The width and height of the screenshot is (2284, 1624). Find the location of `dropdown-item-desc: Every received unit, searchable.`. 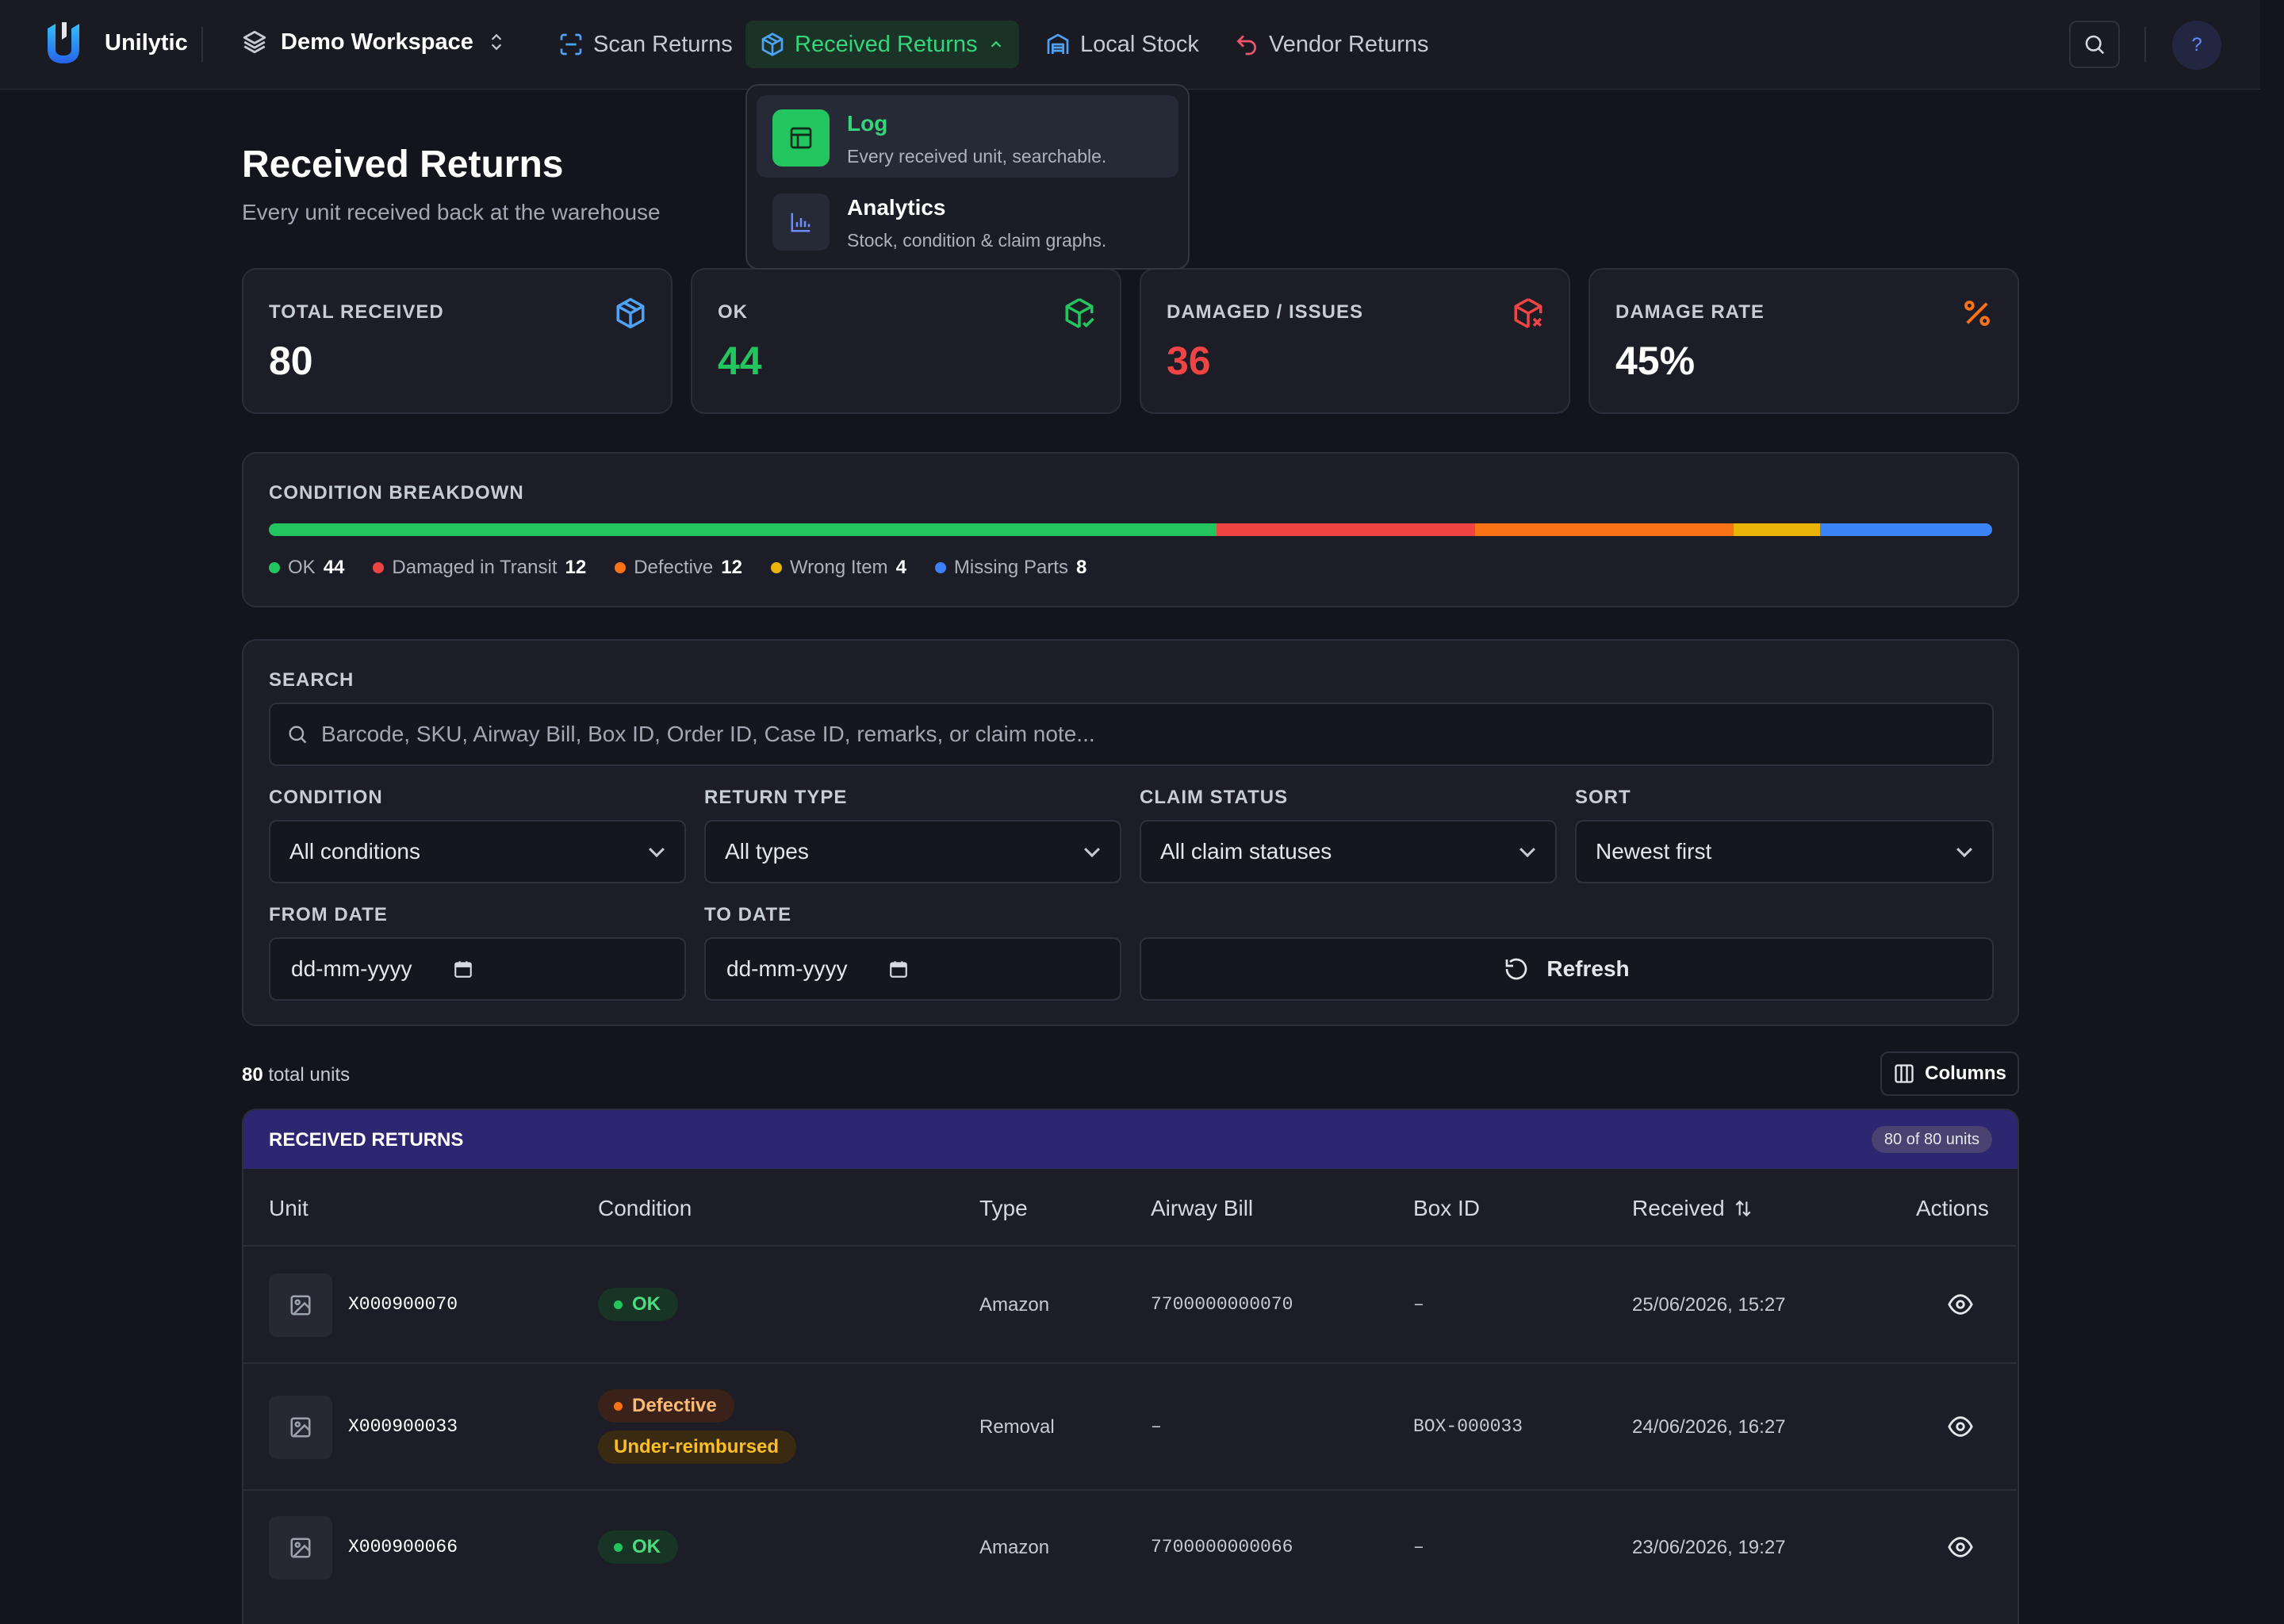

dropdown-item-desc: Every received unit, searchable. is located at coordinates (977, 156).